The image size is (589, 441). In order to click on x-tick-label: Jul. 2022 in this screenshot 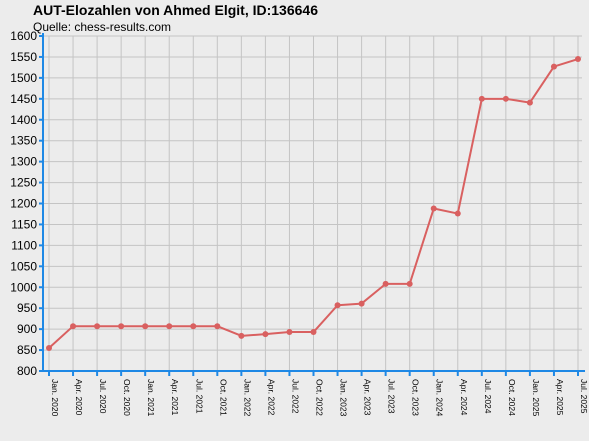, I will do `click(295, 396)`.